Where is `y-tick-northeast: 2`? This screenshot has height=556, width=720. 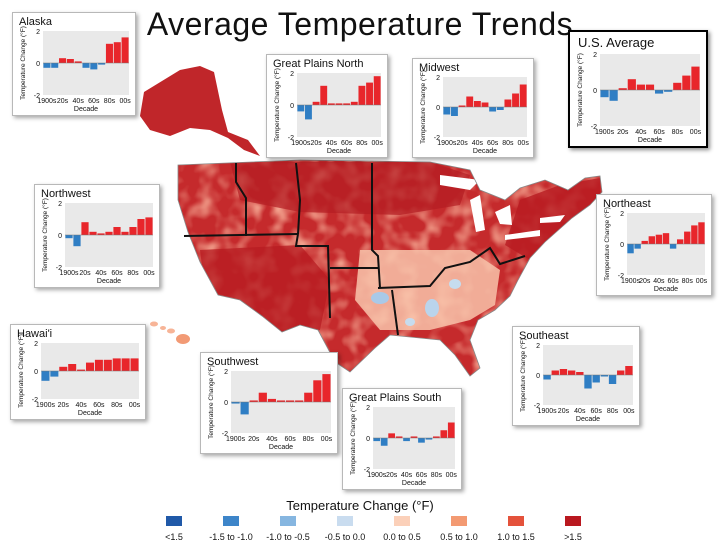 y-tick-northeast: 2 is located at coordinates (622, 214).